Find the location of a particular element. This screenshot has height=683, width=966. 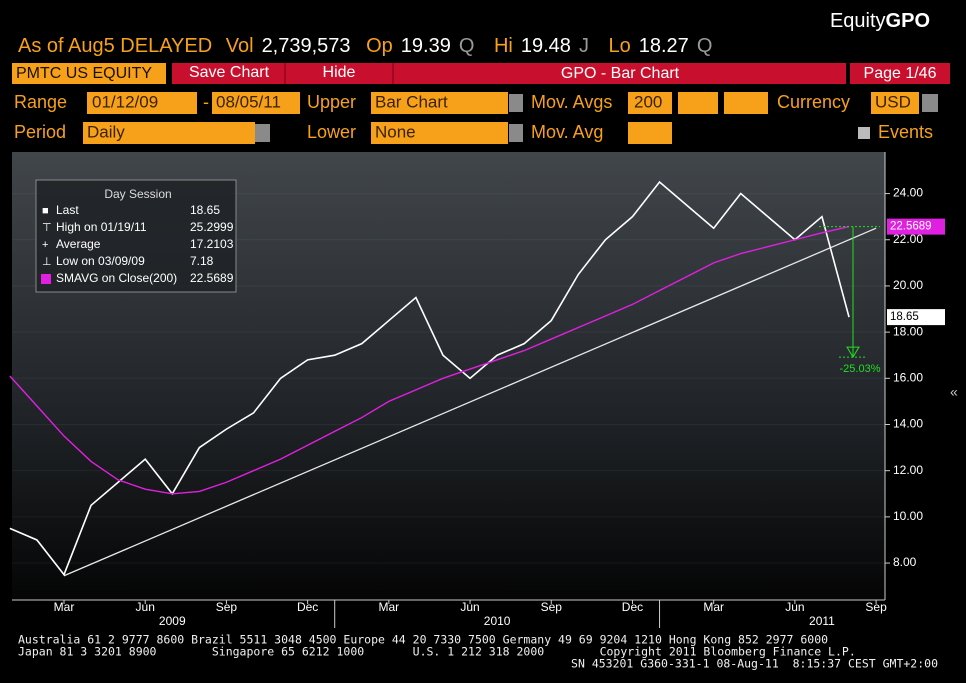

drop-label: -25.03% is located at coordinates (860, 369).